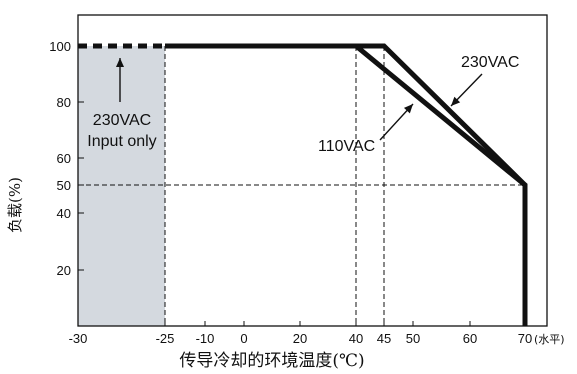  Describe the element at coordinates (15, 205) in the screenshot. I see `y-axis-title: 负载(%)` at that location.